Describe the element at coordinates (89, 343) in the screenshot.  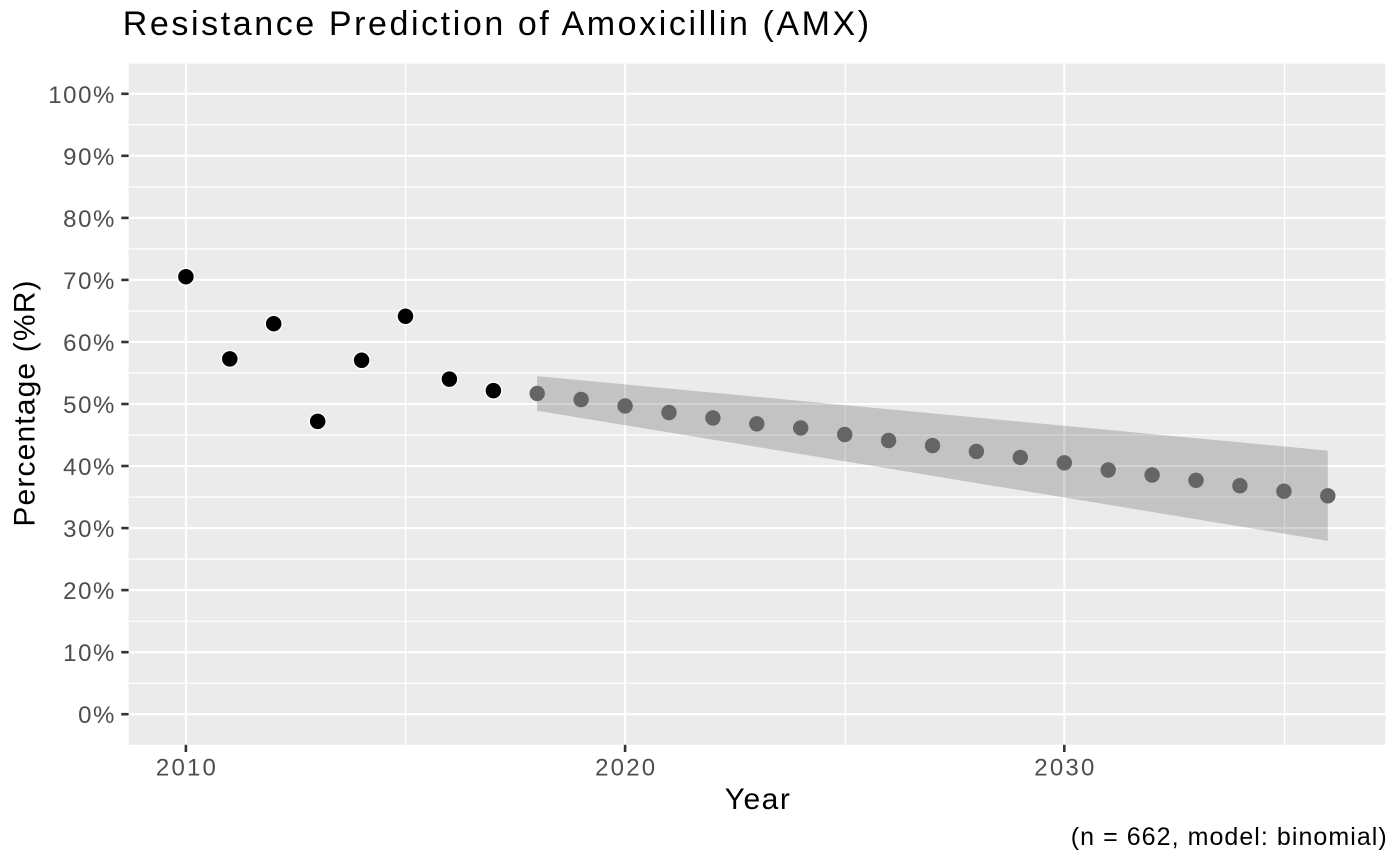
I see `svg-text: 60%` at that location.